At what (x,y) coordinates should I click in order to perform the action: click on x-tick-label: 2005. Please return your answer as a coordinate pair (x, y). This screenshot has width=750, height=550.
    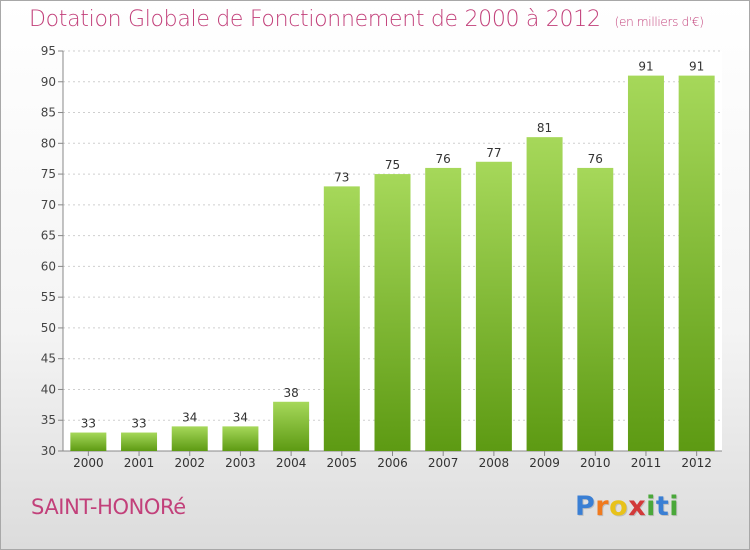
    Looking at the image, I should click on (342, 463).